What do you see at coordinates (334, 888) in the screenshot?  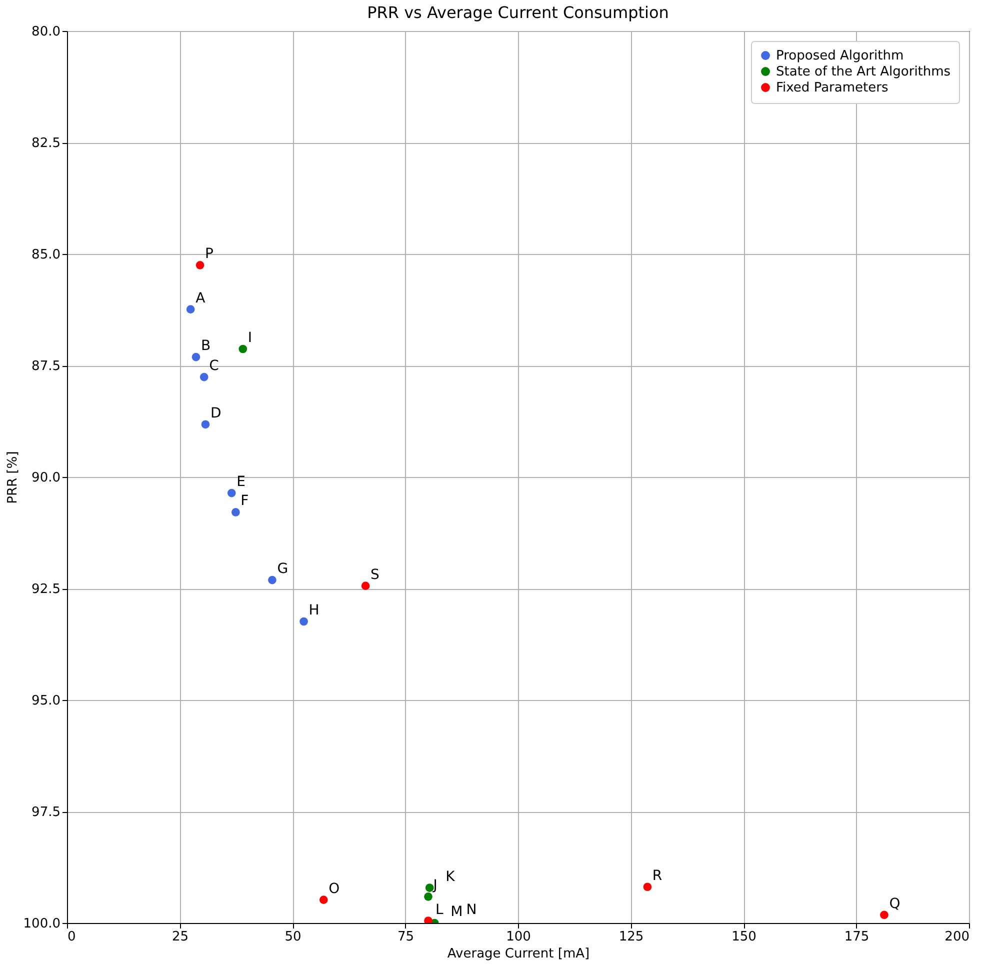 I see `annotation: O` at bounding box center [334, 888].